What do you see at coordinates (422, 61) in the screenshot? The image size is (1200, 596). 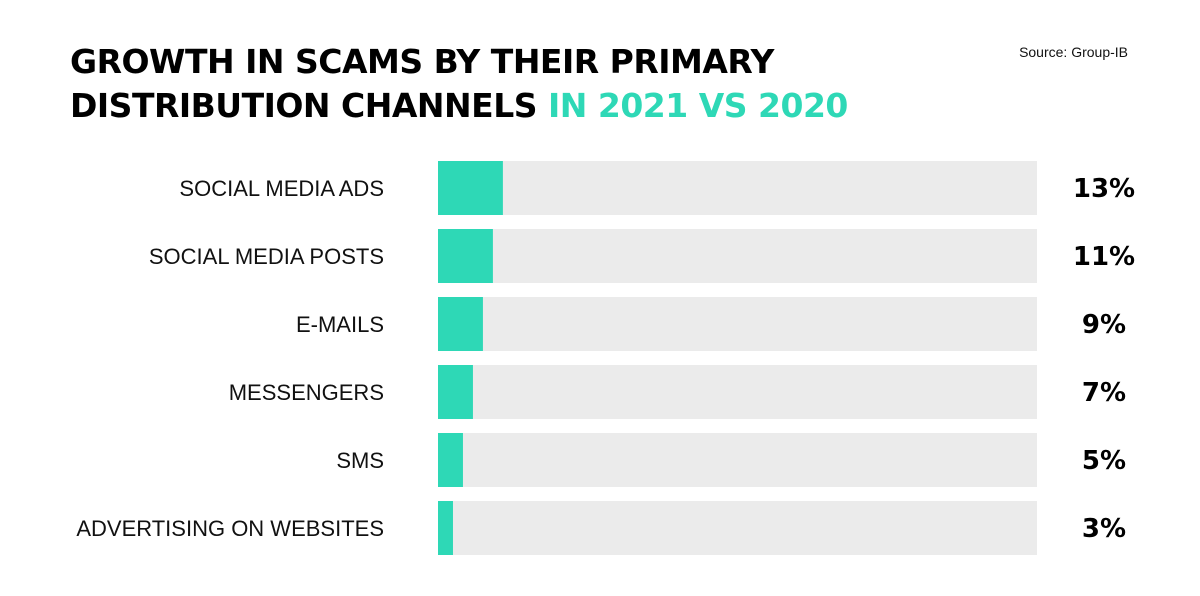 I see `title-line-1: GROWTH IN SCAMS BY THEIR PRIMARY` at bounding box center [422, 61].